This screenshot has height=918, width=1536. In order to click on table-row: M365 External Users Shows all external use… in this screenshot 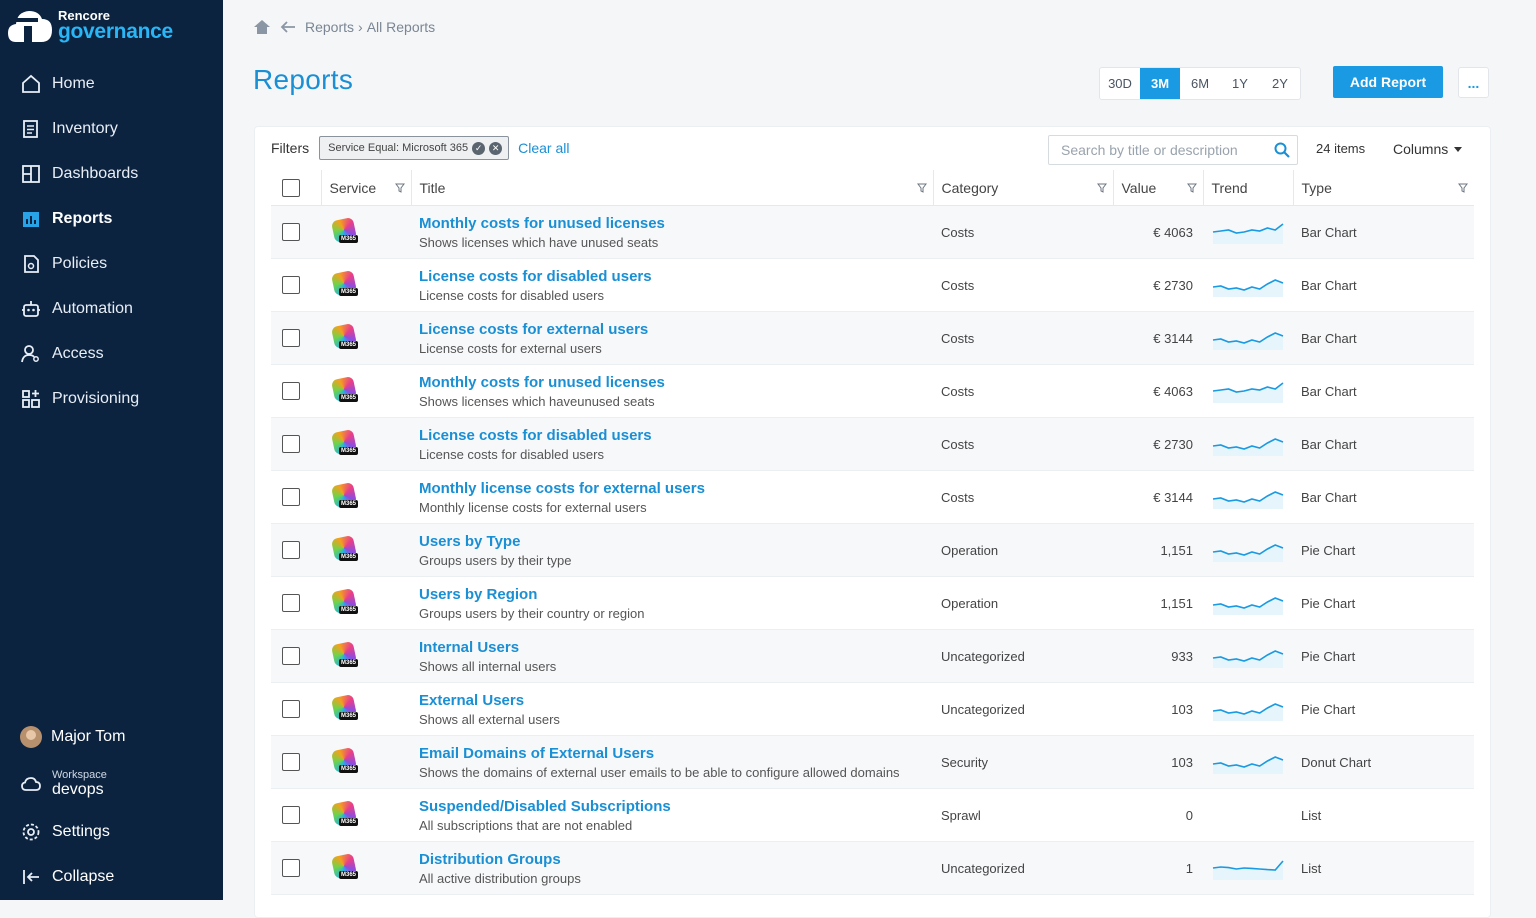, I will do `click(872, 709)`.